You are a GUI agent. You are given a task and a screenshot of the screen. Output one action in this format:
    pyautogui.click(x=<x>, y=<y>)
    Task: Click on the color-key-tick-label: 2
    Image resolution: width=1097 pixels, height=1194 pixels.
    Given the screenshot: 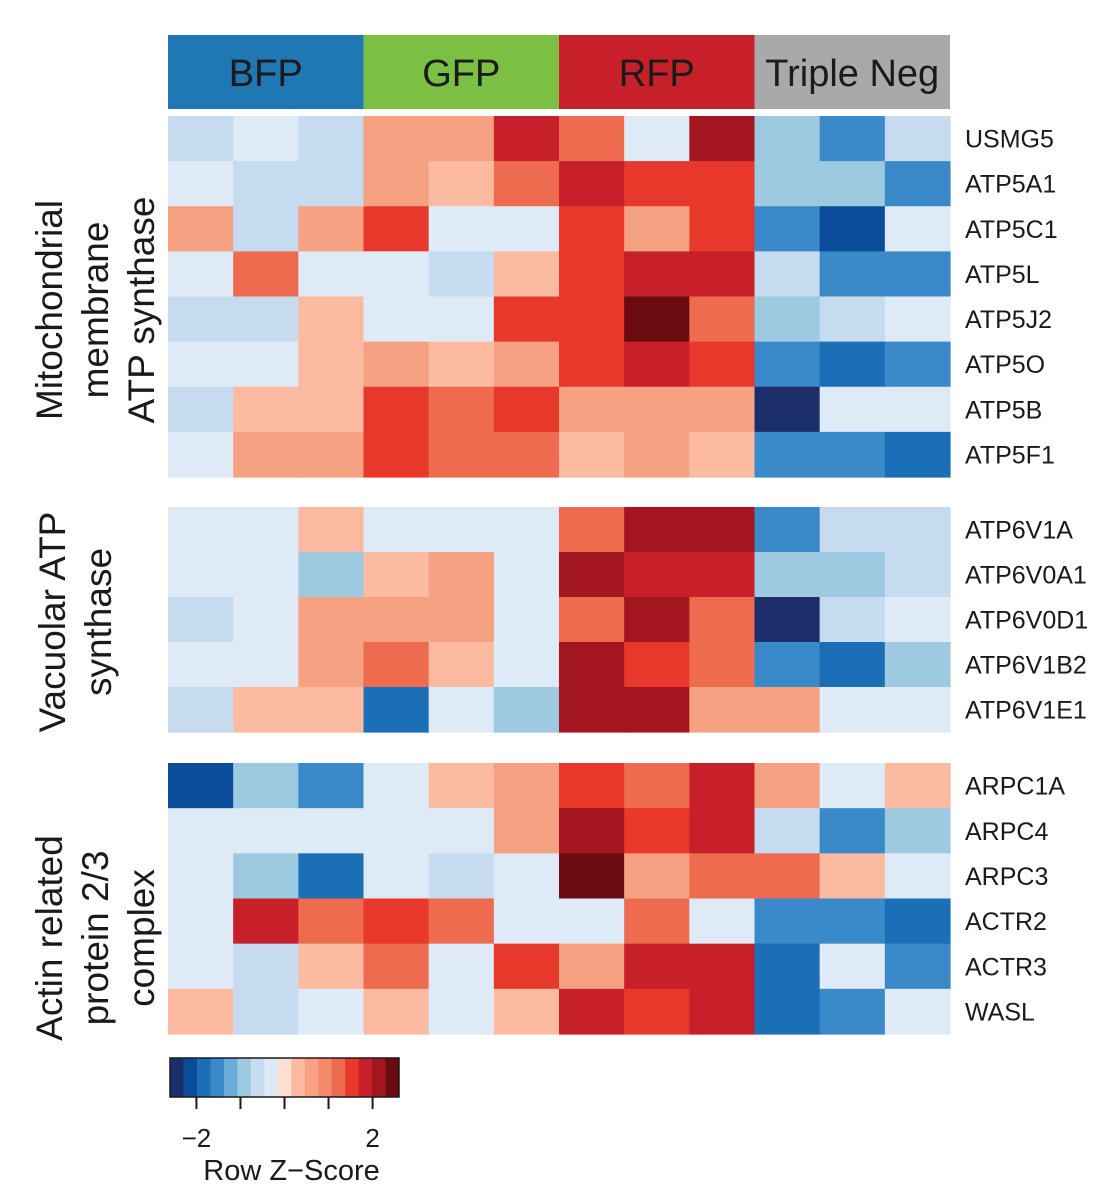 What is the action you would take?
    pyautogui.click(x=372, y=1138)
    